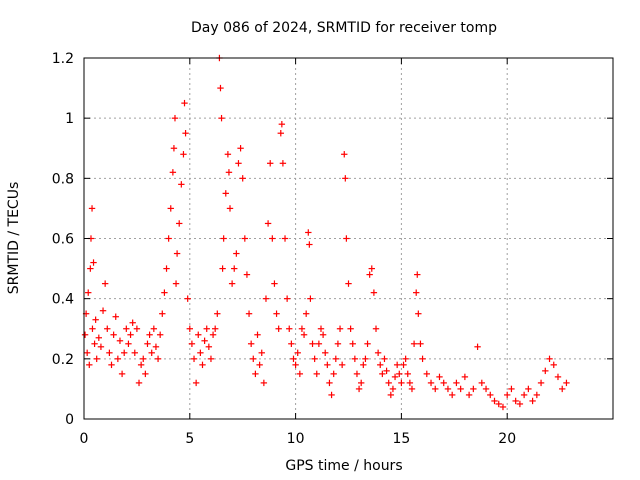  Describe the element at coordinates (84, 439) in the screenshot. I see `x-tick-label: 0` at that location.